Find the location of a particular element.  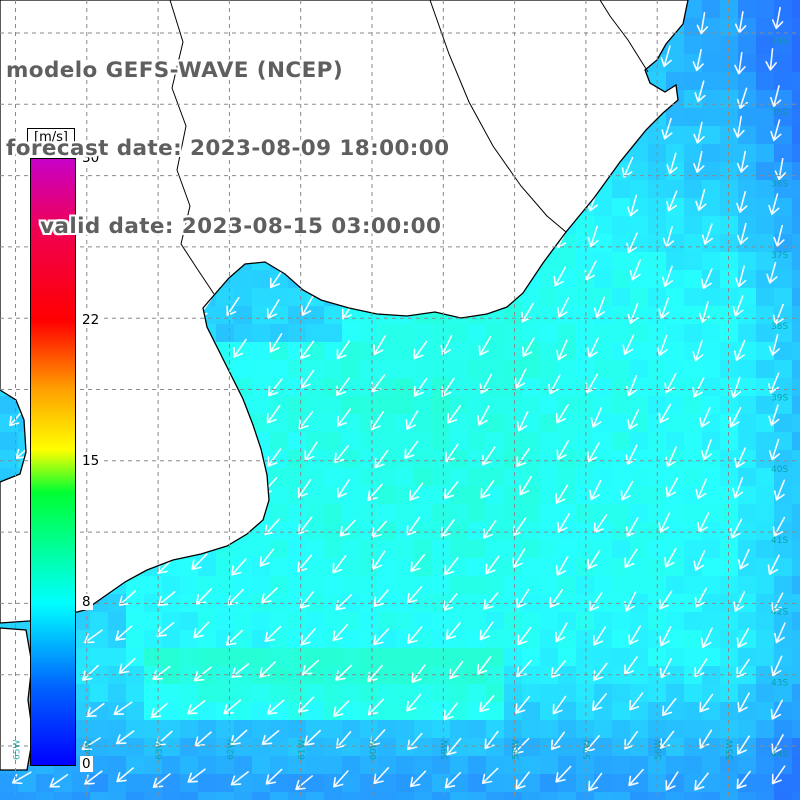

model-name: modelo GEFS-WAVE (NCEP) is located at coordinates (175, 70).